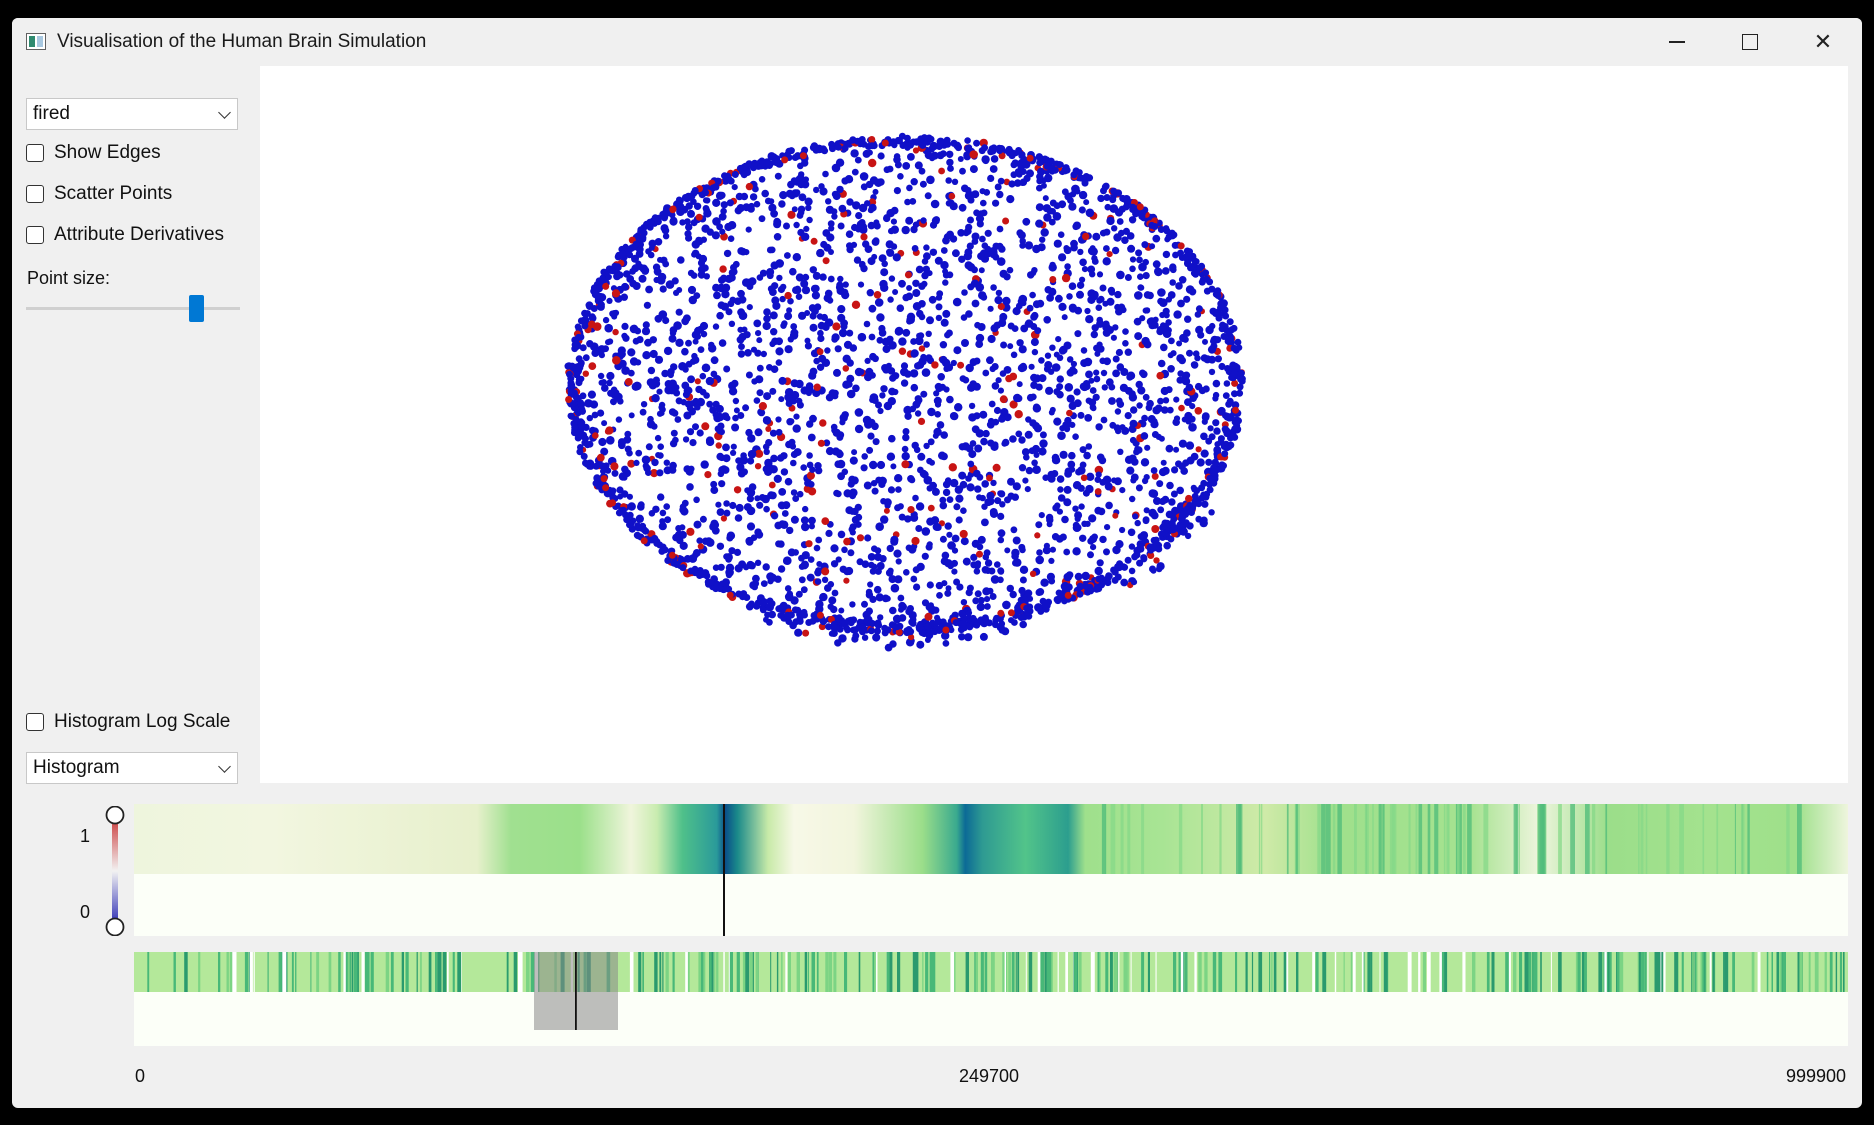  What do you see at coordinates (93, 153) in the screenshot?
I see `show-edges-checkbox: Show Edges` at bounding box center [93, 153].